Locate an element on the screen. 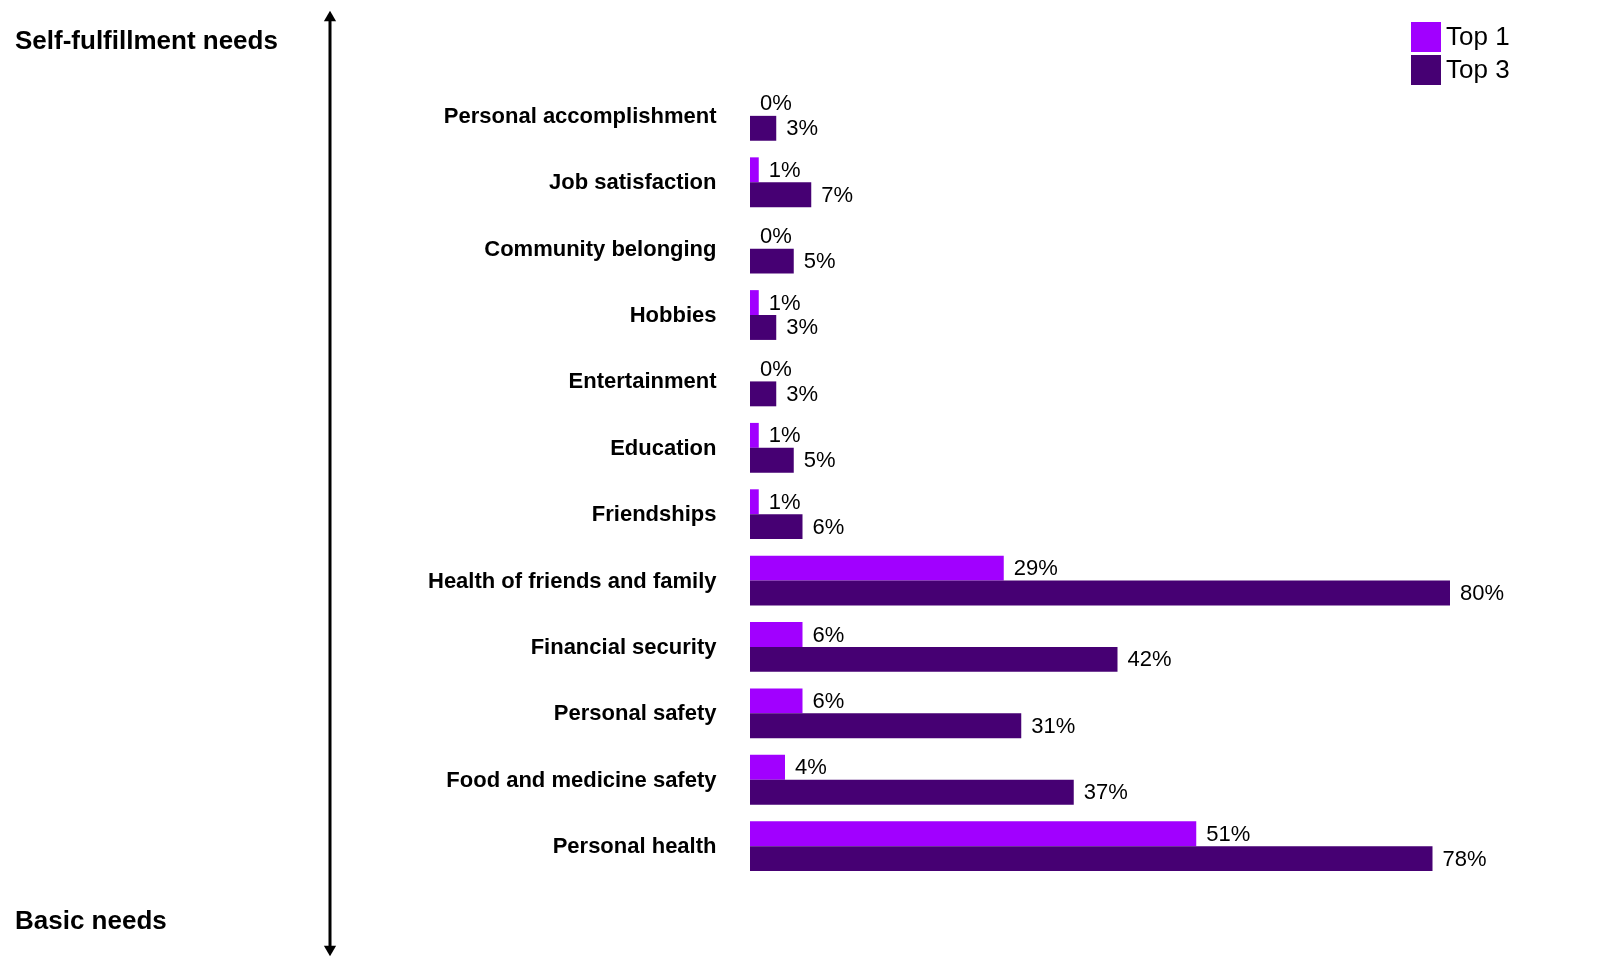 The height and width of the screenshot is (970, 1618). data-label: 4% is located at coordinates (811, 767).